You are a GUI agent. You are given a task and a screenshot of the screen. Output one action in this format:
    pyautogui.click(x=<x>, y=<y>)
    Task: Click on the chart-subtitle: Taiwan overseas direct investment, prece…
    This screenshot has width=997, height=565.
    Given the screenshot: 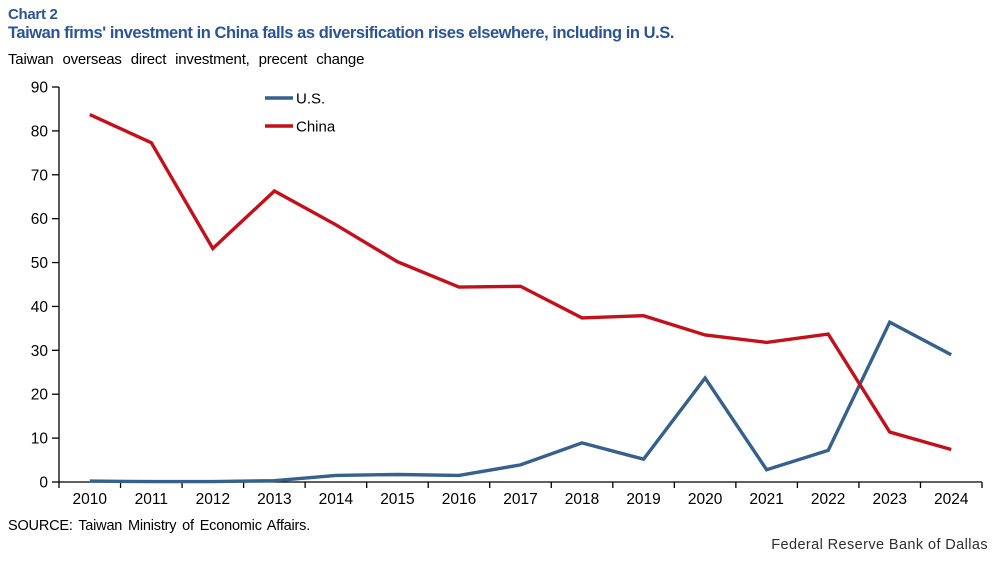 What is the action you would take?
    pyautogui.click(x=186, y=59)
    